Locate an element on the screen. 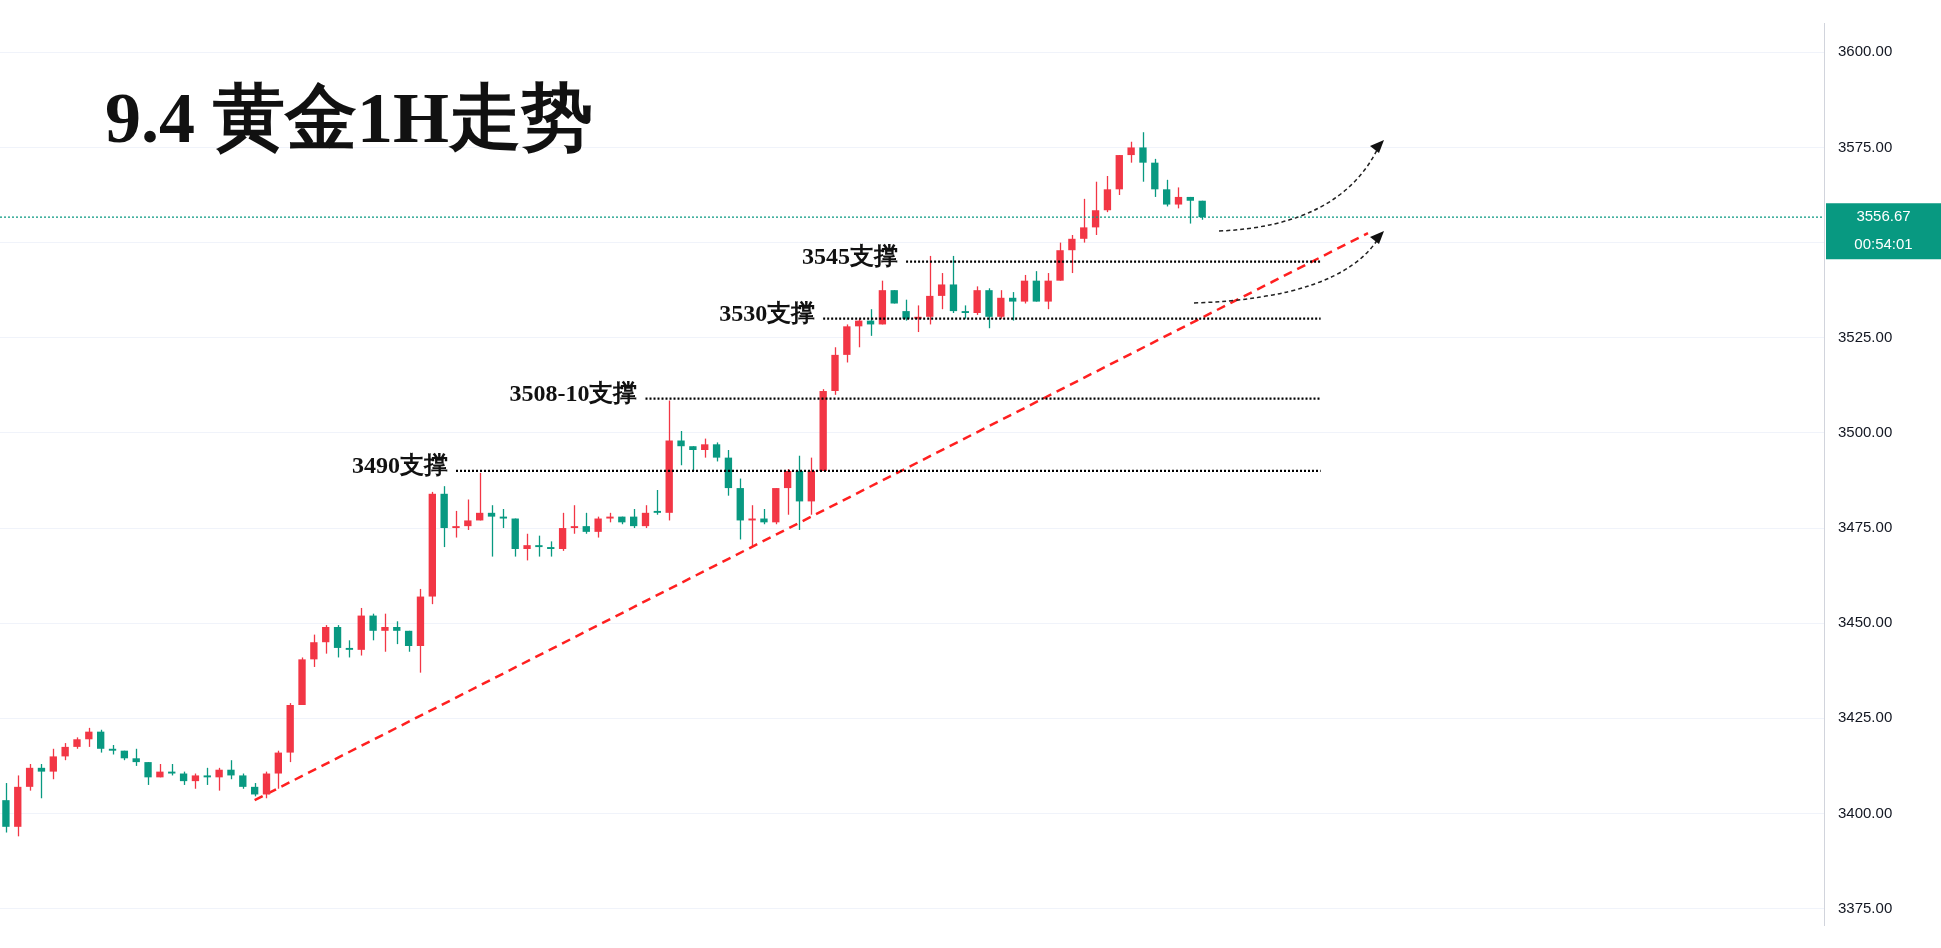  text: 00:54:01 is located at coordinates (1883, 244).